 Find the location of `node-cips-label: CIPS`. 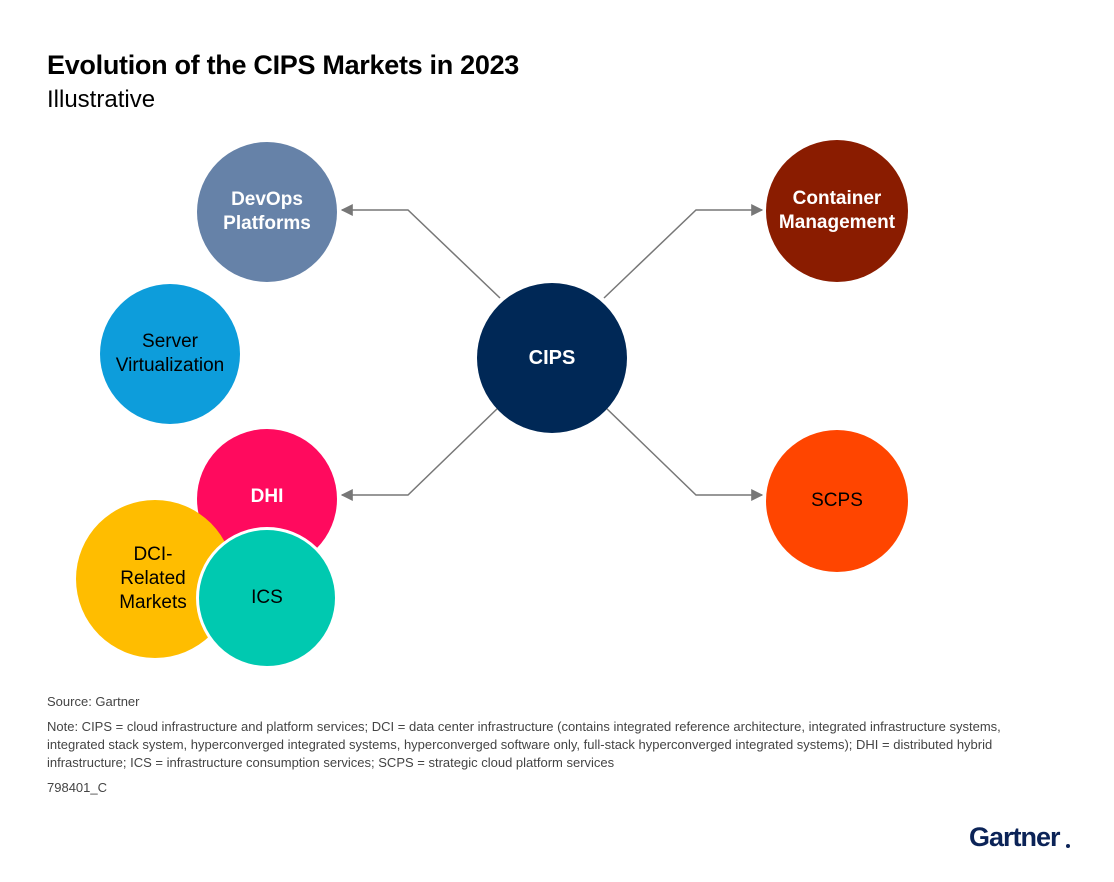

node-cips-label: CIPS is located at coordinates (552, 358).